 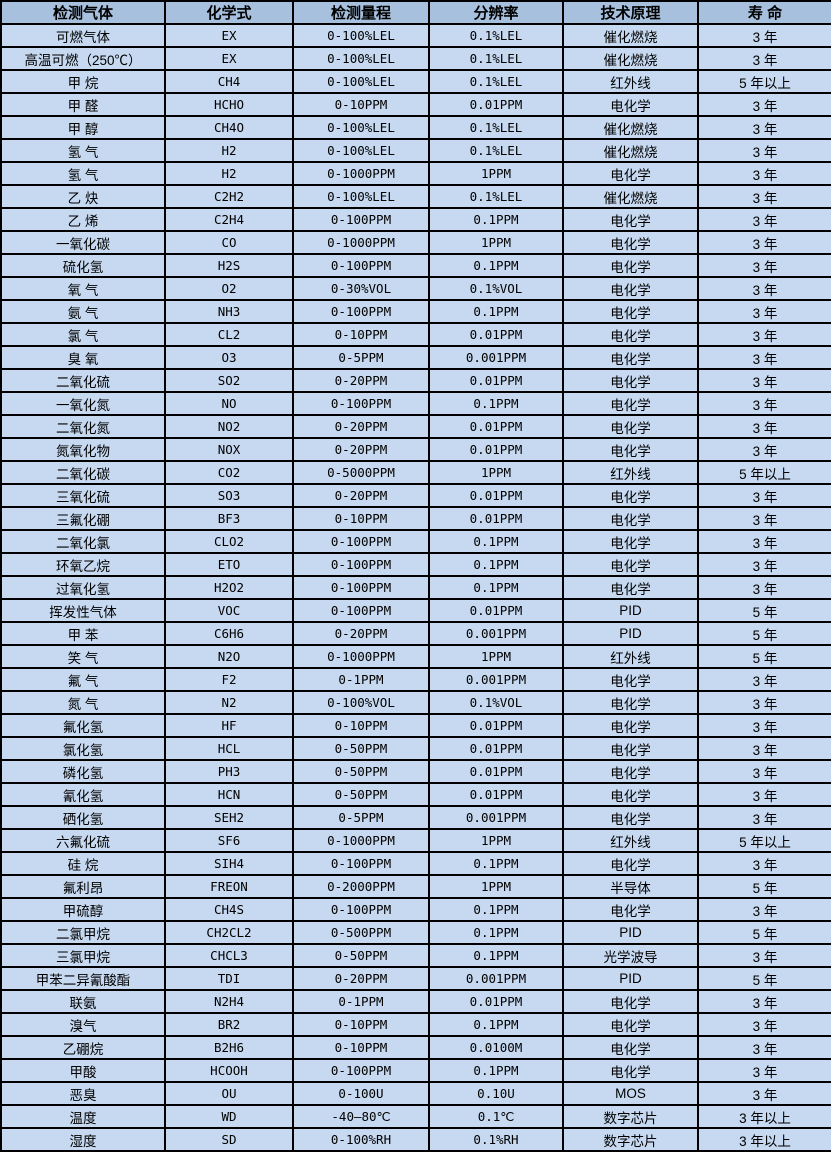 I want to click on cell-formula: C2H4, so click(x=229, y=219).